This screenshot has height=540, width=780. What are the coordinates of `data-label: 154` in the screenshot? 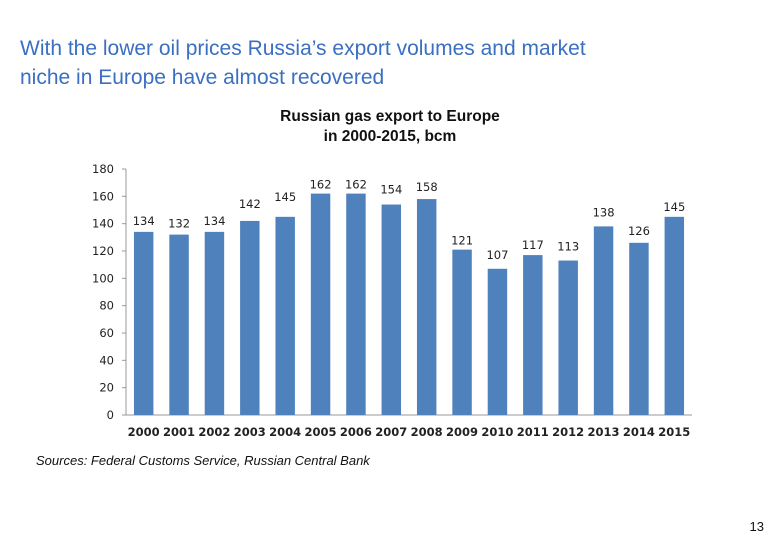 It's located at (391, 190).